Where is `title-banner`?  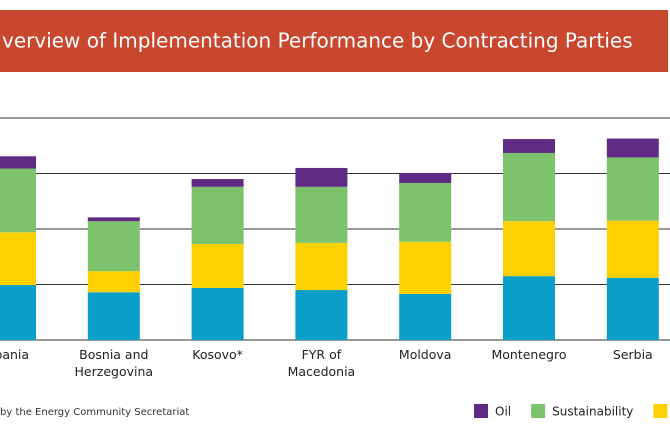 title-banner is located at coordinates (334, 41).